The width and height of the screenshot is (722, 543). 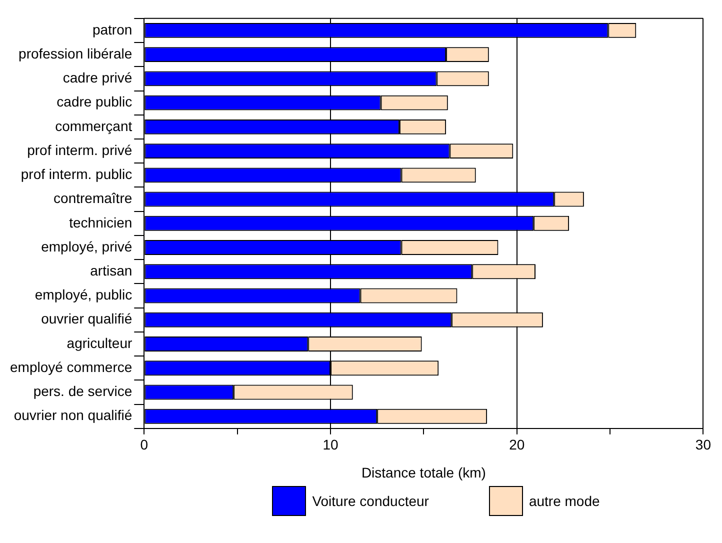 I want to click on x-tick-label: 20, so click(x=517, y=444).